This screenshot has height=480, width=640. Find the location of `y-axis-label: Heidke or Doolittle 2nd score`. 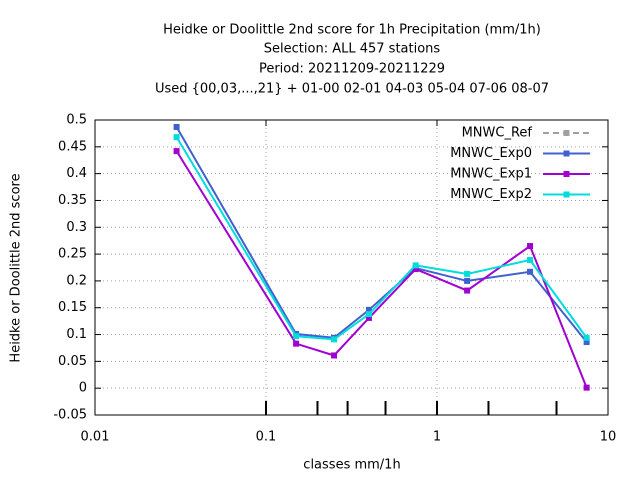

y-axis-label: Heidke or Doolittle 2nd score is located at coordinates (16, 267).